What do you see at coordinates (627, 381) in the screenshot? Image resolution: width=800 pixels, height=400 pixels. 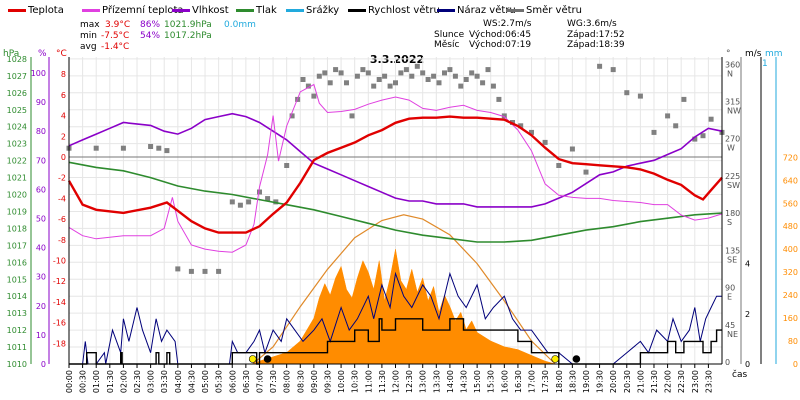 I see `x-tick-label: 20:30` at bounding box center [627, 381].